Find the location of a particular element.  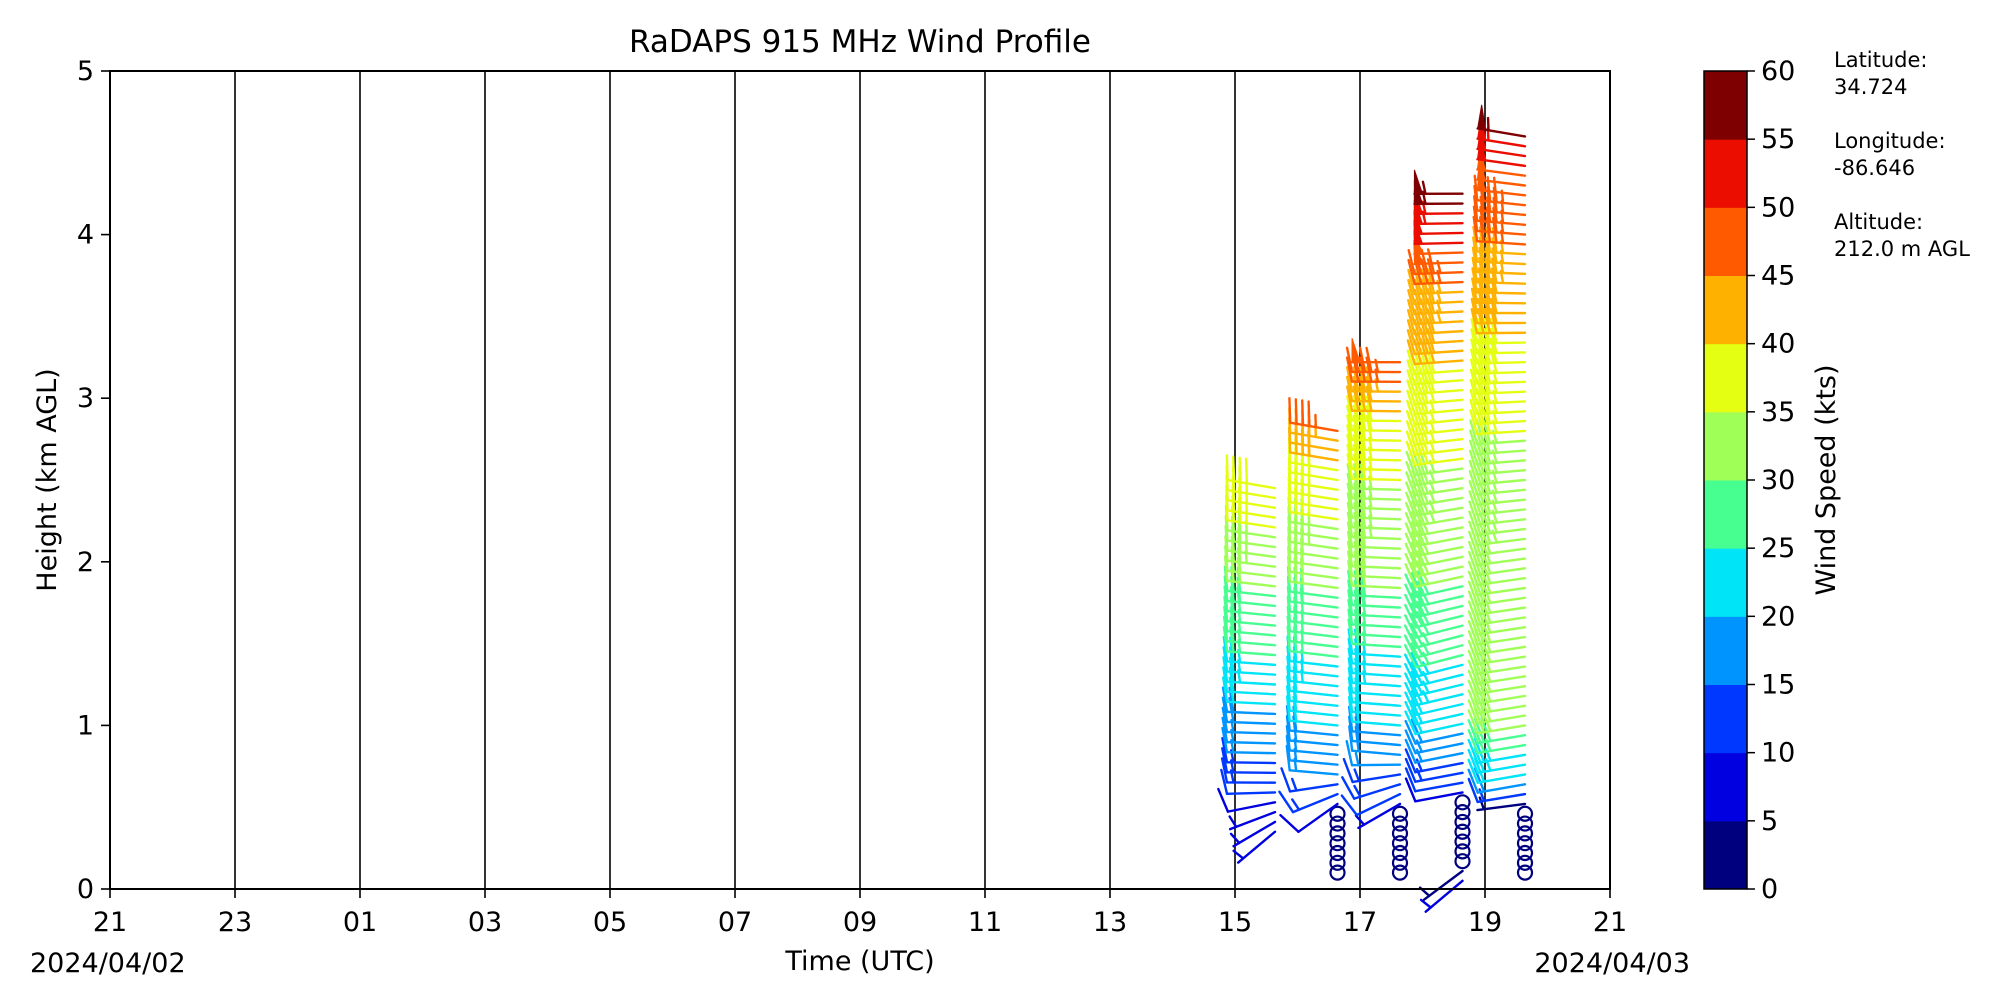

colorbar-label: Wind Speed (kts) is located at coordinates (1826, 479).